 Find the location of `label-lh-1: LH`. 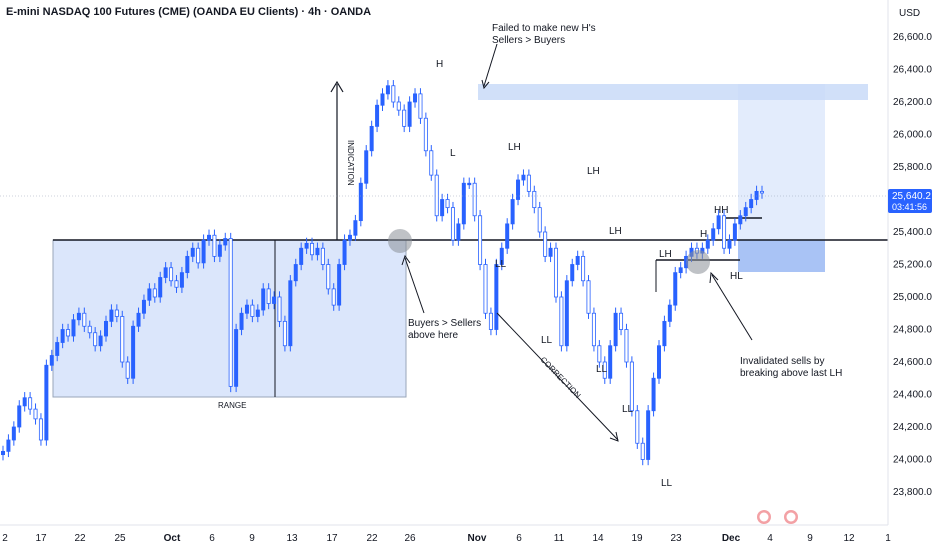

label-lh-1: LH is located at coordinates (514, 147).